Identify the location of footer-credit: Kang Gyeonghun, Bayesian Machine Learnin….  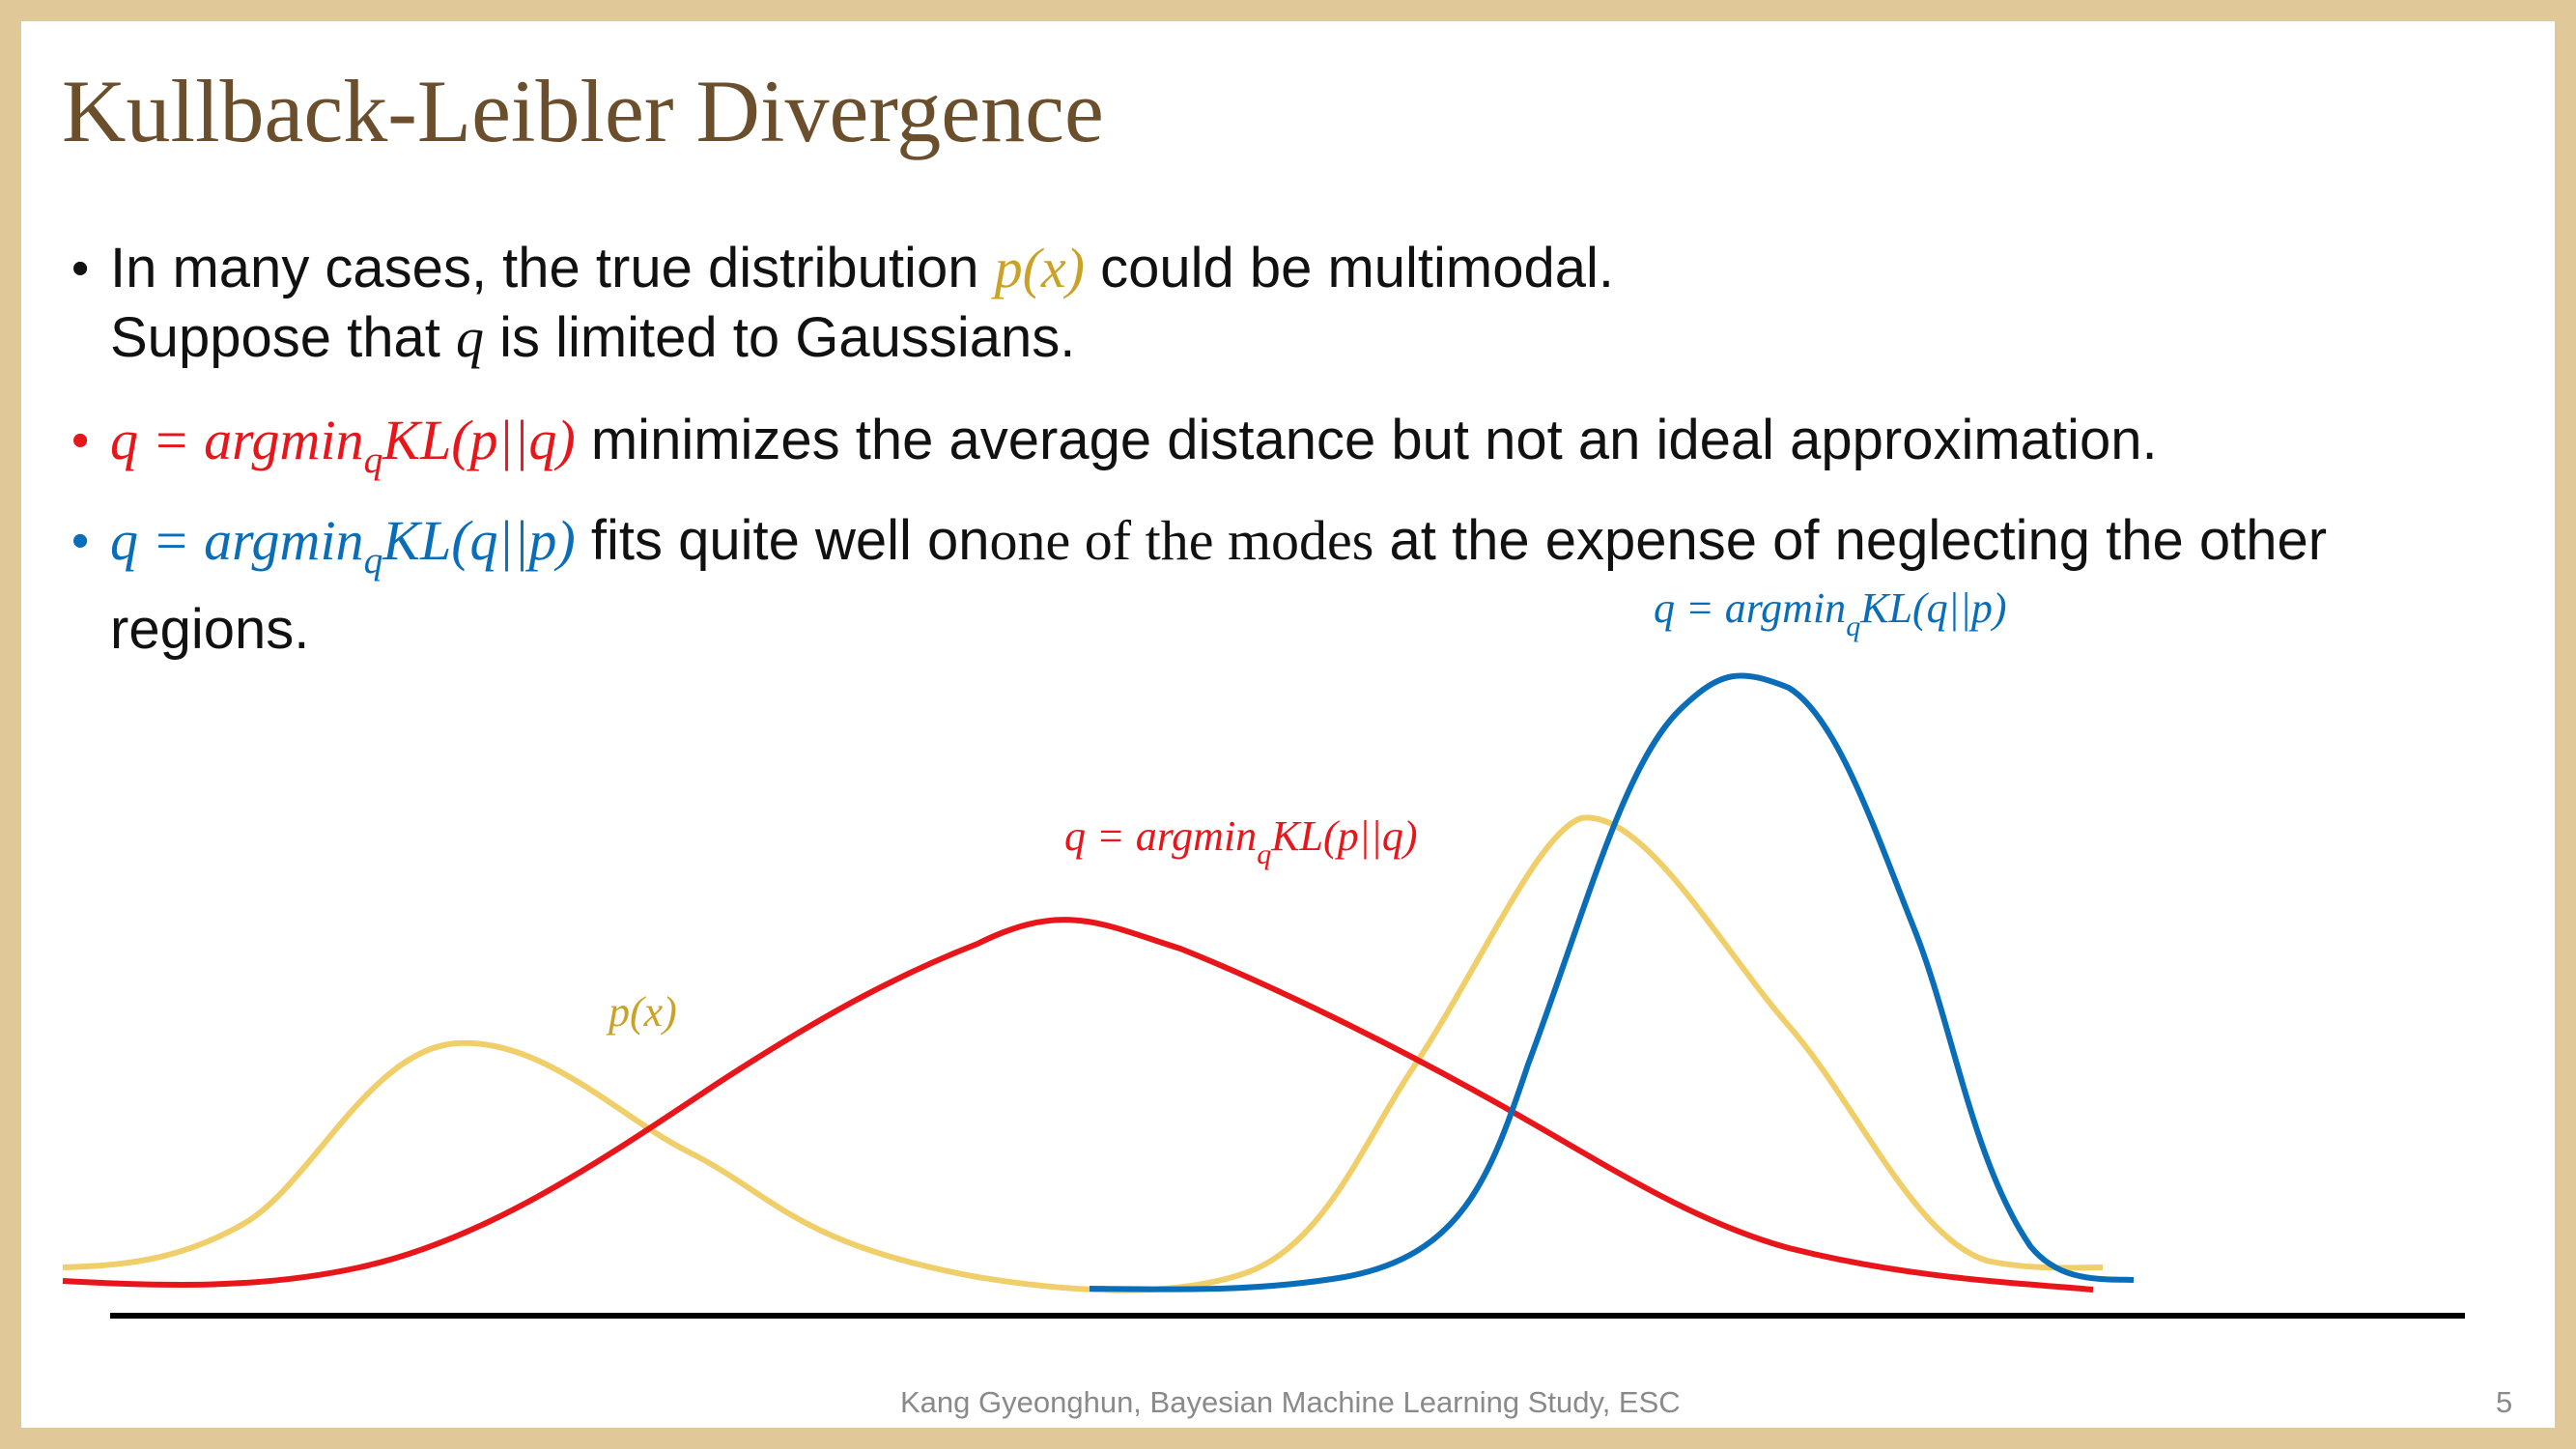
(1290, 1402).